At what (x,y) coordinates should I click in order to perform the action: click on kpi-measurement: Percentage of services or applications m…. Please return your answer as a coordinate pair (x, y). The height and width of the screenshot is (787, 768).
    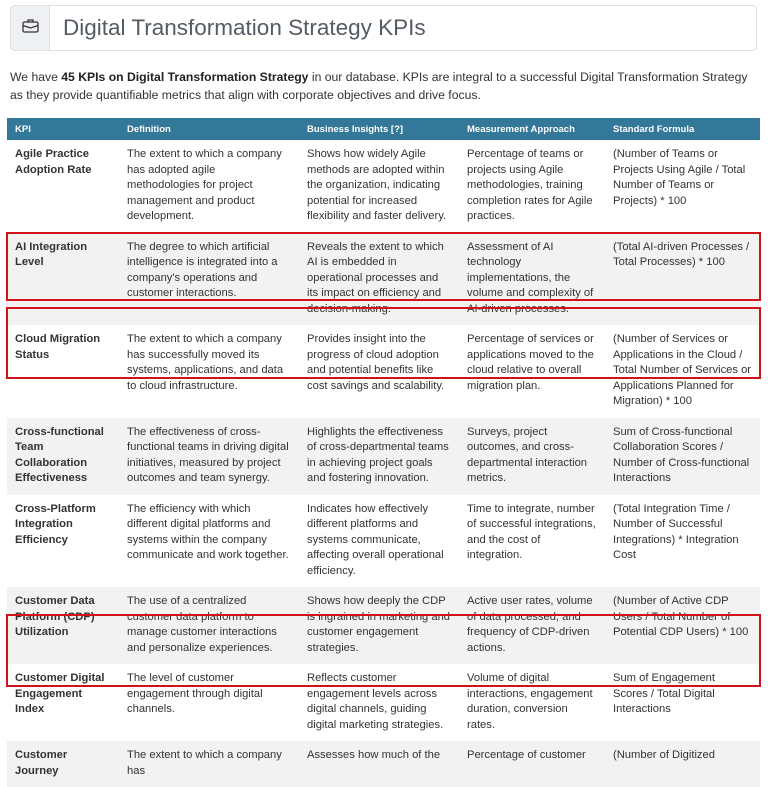
    Looking at the image, I should click on (530, 362).